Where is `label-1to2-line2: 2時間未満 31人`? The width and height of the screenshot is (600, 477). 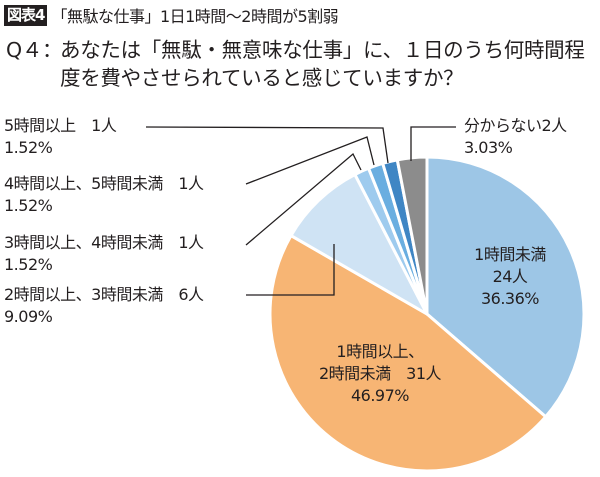 label-1to2-line2: 2時間未満 31人 is located at coordinates (380, 373).